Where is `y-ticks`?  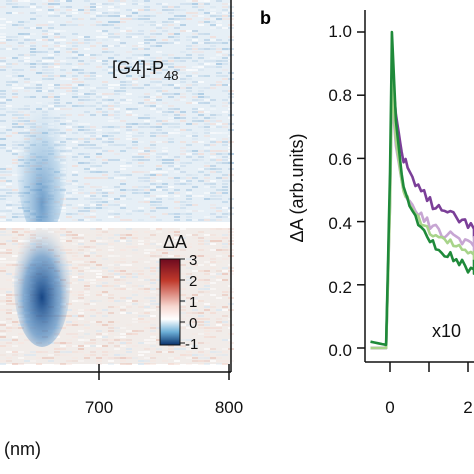
y-ticks is located at coordinates (361, 190).